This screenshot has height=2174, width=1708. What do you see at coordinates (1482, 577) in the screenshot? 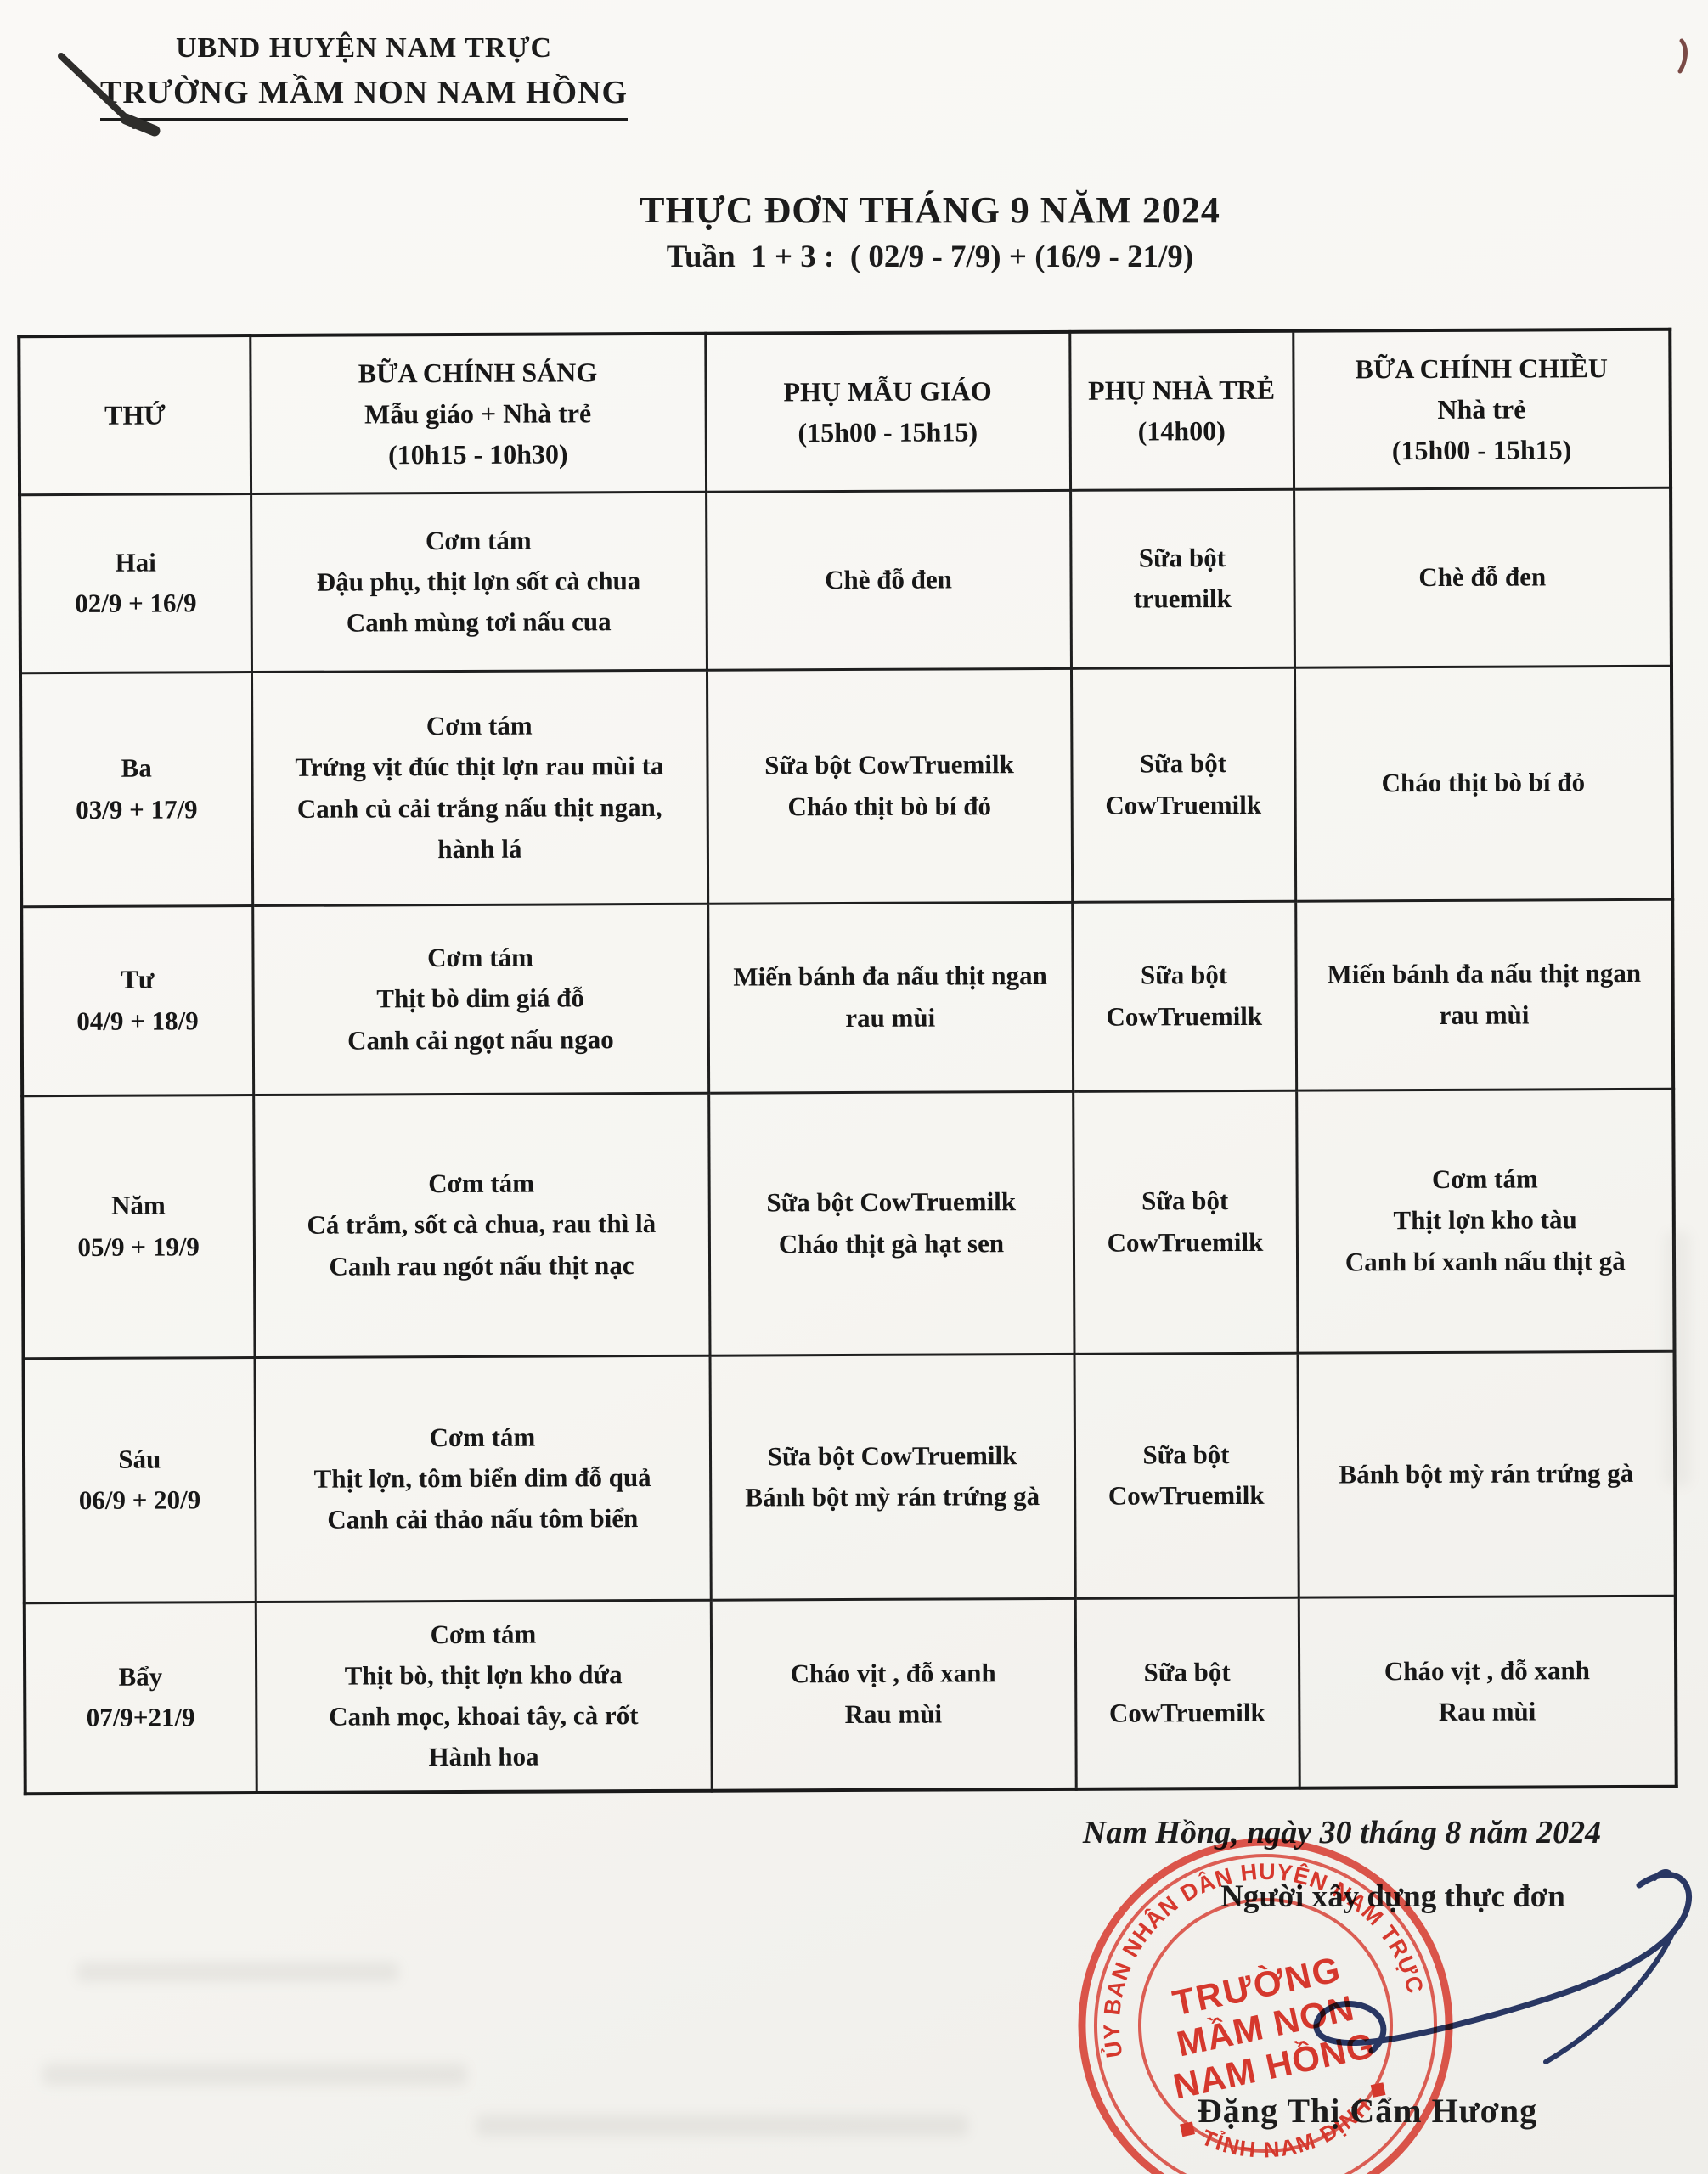
I see `main-afternoon-cell: Chè đỗ đen` at bounding box center [1482, 577].